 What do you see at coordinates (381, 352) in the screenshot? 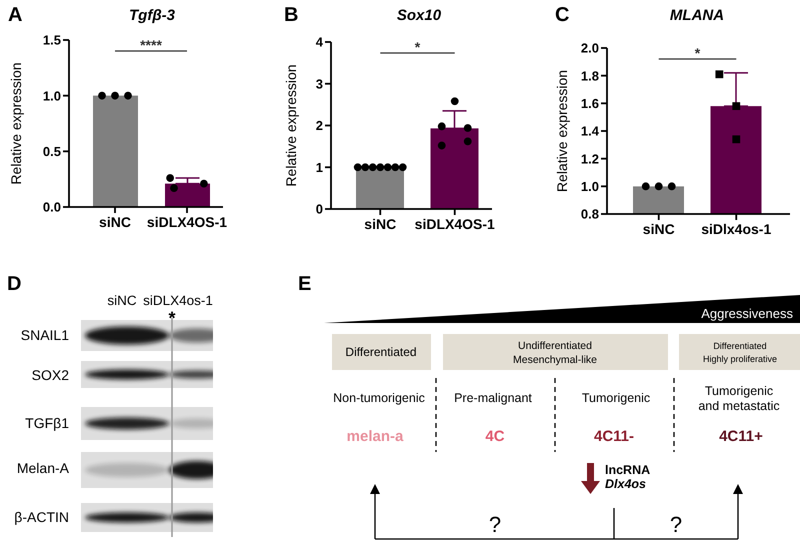
I see `text: Differentiated` at bounding box center [381, 352].